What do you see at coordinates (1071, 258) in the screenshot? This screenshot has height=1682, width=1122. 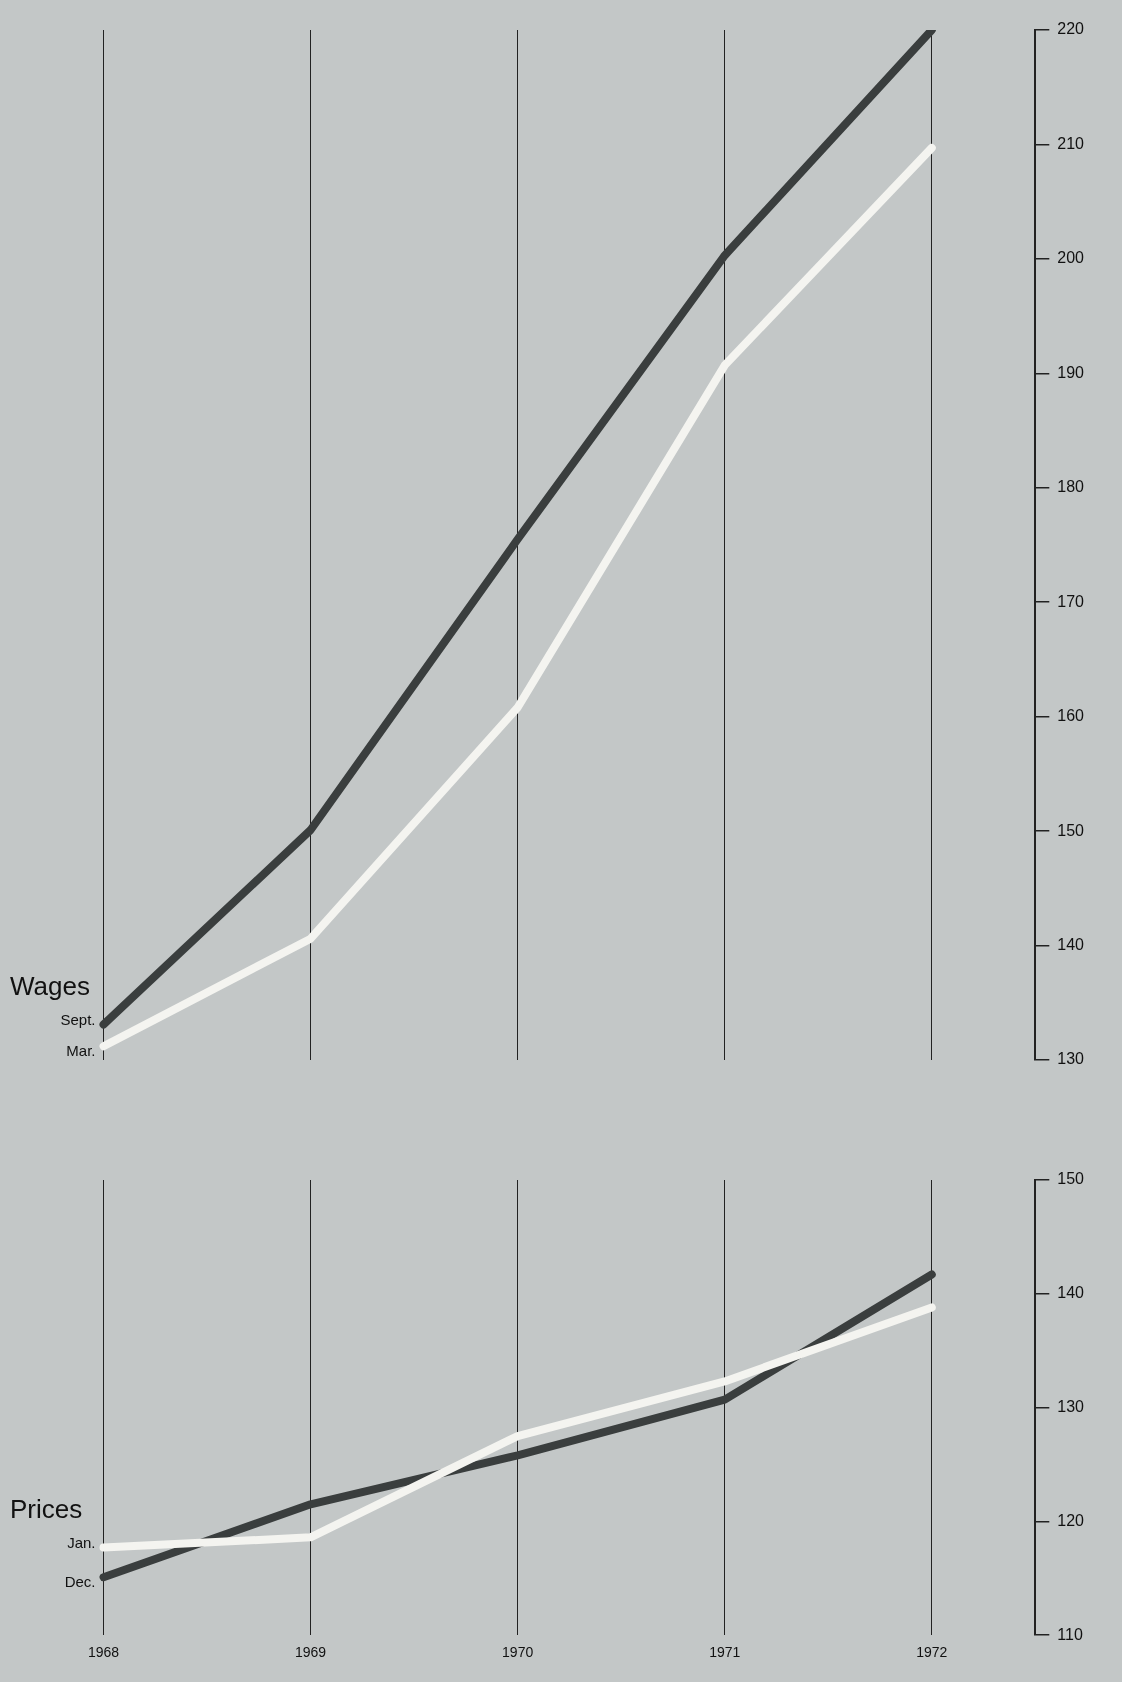 I see `y-tick-label: 200` at bounding box center [1071, 258].